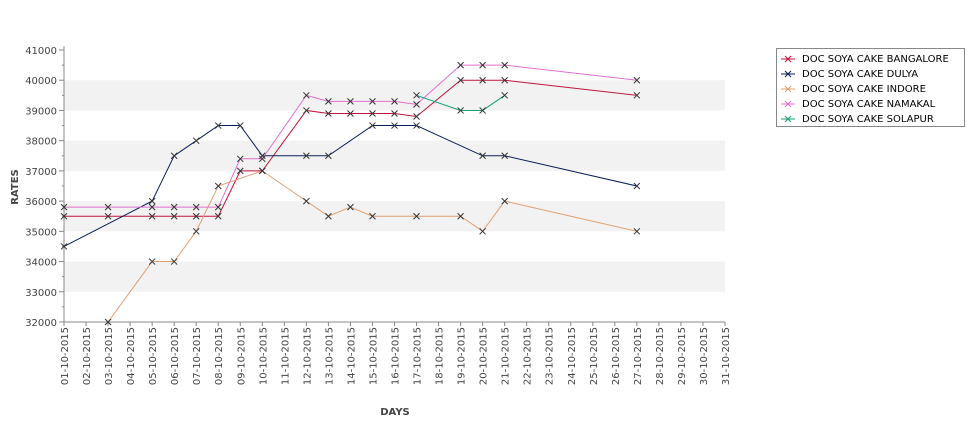 The image size is (975, 429). I want to click on x-tick-label: 19-10-2015, so click(462, 356).